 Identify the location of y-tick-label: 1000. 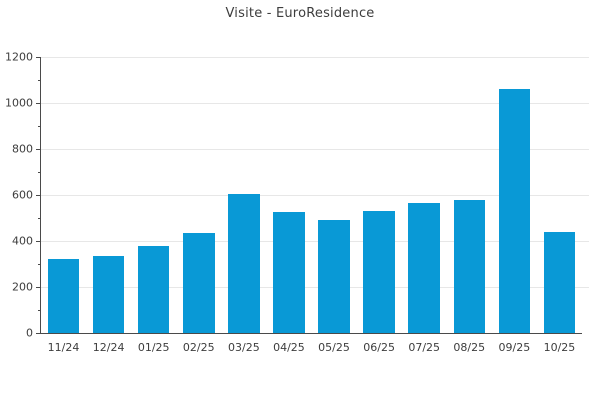
(19, 103).